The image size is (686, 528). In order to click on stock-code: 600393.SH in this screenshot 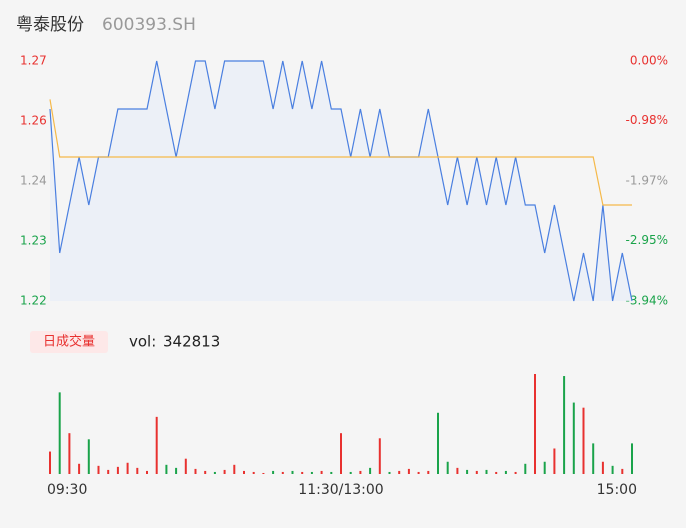, I will do `click(149, 25)`.